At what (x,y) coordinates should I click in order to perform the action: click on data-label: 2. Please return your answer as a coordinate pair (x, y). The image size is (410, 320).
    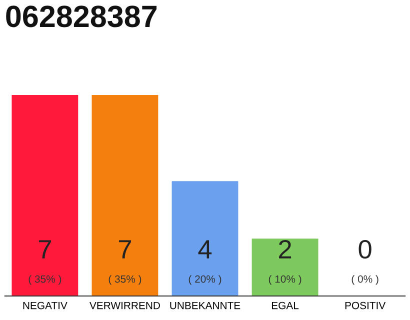
    Looking at the image, I should click on (285, 249).